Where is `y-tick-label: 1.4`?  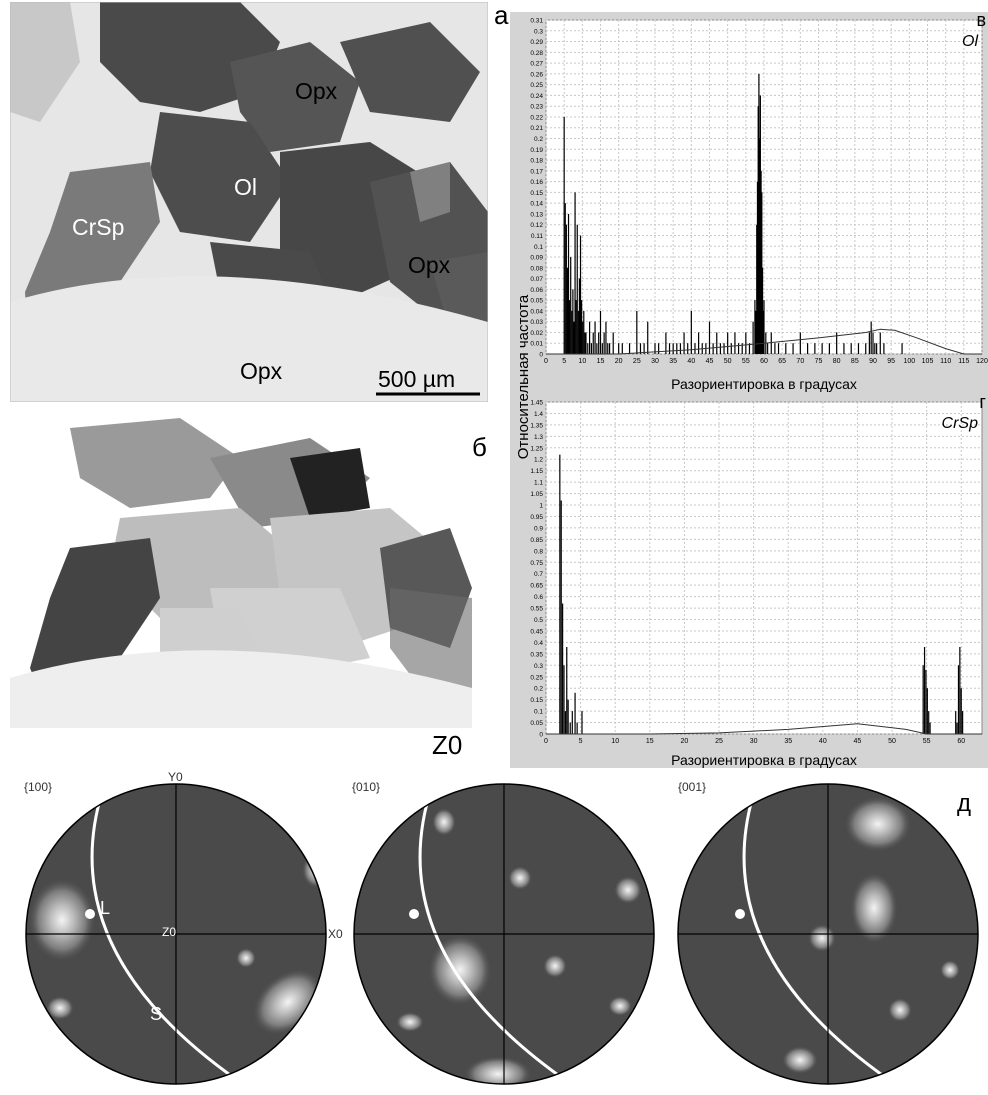
y-tick-label: 1.4 is located at coordinates (538, 414).